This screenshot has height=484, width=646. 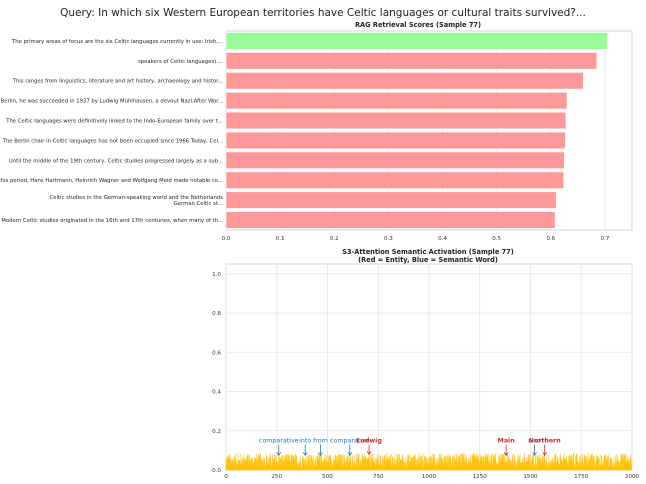 What do you see at coordinates (388, 239) in the screenshot?
I see `retrieval-x-tick-label: 0.3` at bounding box center [388, 239].